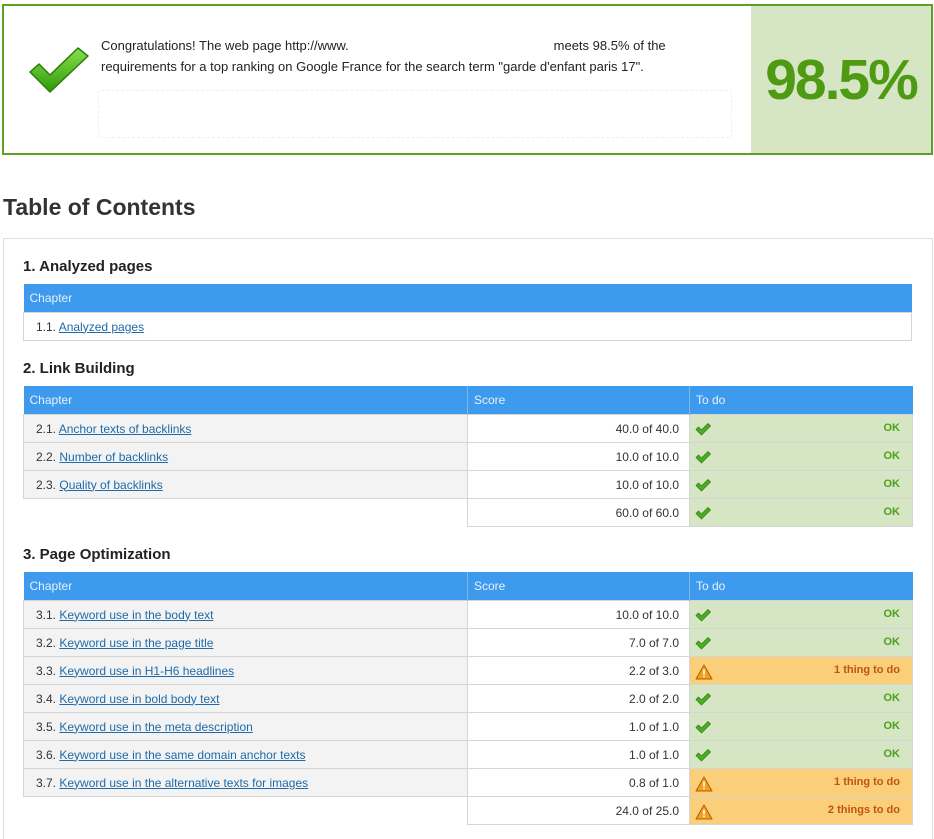 This screenshot has width=934, height=839. I want to click on chapter-cell: 3.4. Keyword use in bold body text, so click(245, 698).